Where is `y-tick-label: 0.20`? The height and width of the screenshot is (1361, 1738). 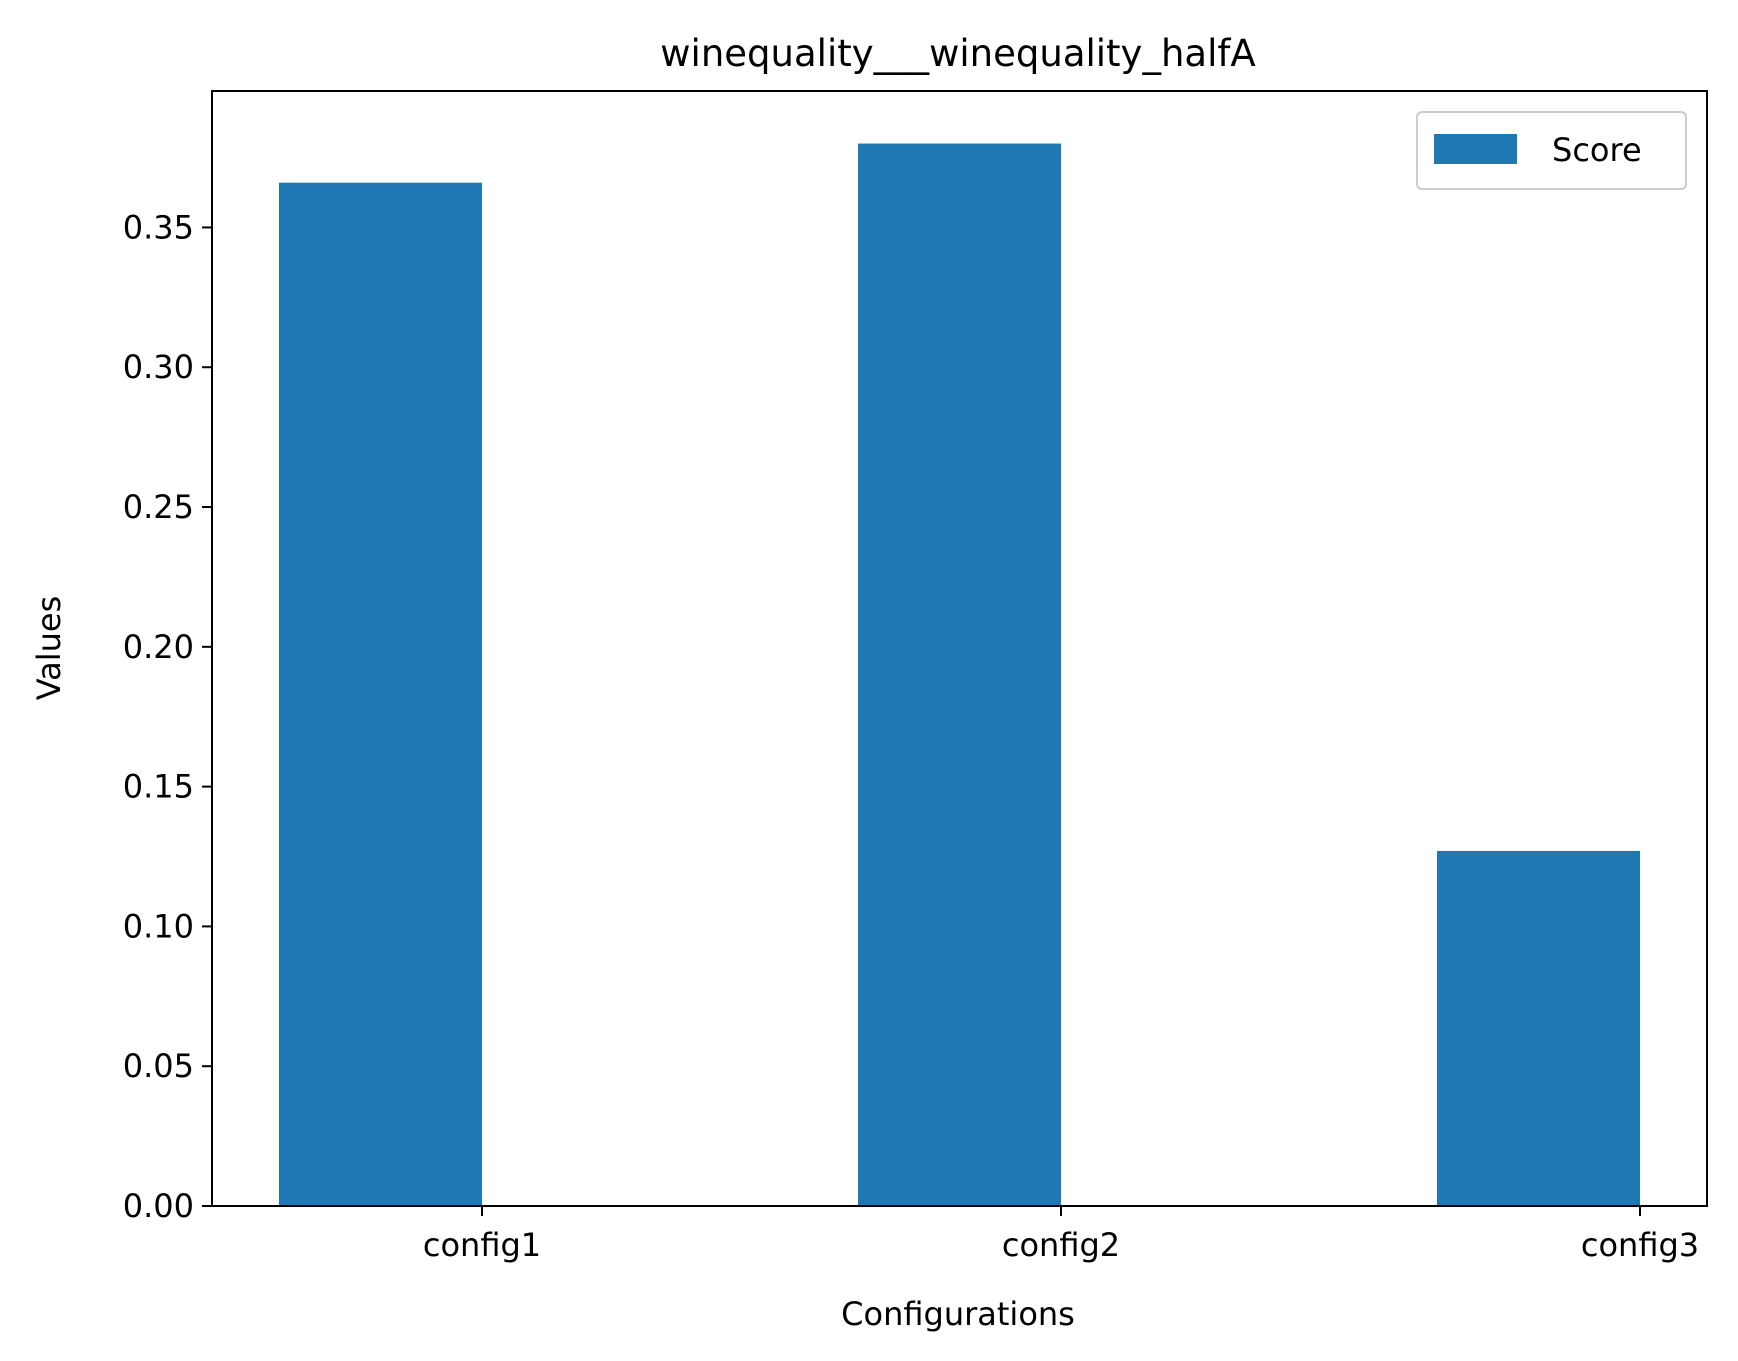 y-tick-label: 0.20 is located at coordinates (158, 647).